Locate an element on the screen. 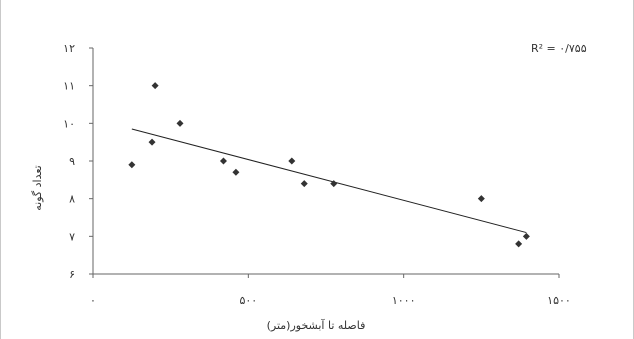  x-ticks-layer: ۰ ۵۰۰ ۱۰۰۰ ۱۵۰۰ is located at coordinates (330, 290).